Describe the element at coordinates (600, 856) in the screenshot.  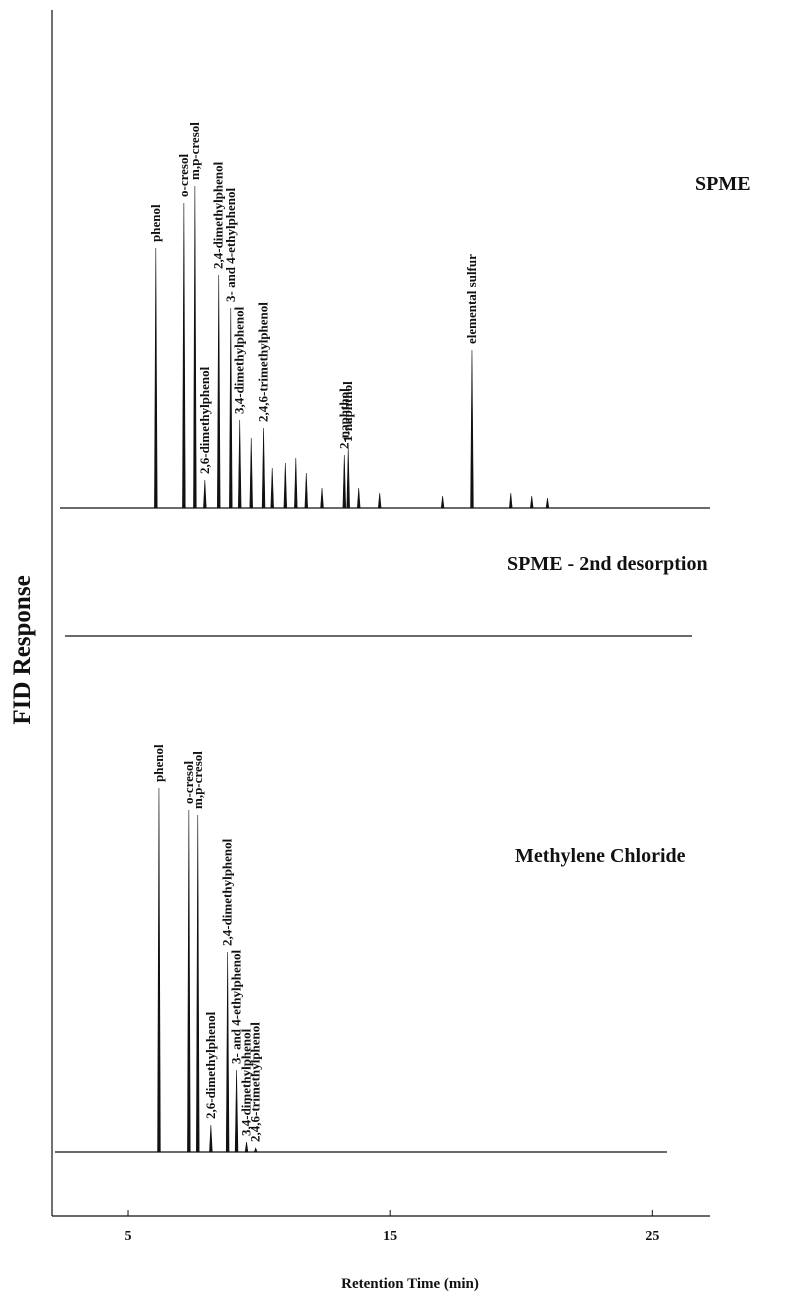
I see `trace-name: Methylene Chloride` at that location.